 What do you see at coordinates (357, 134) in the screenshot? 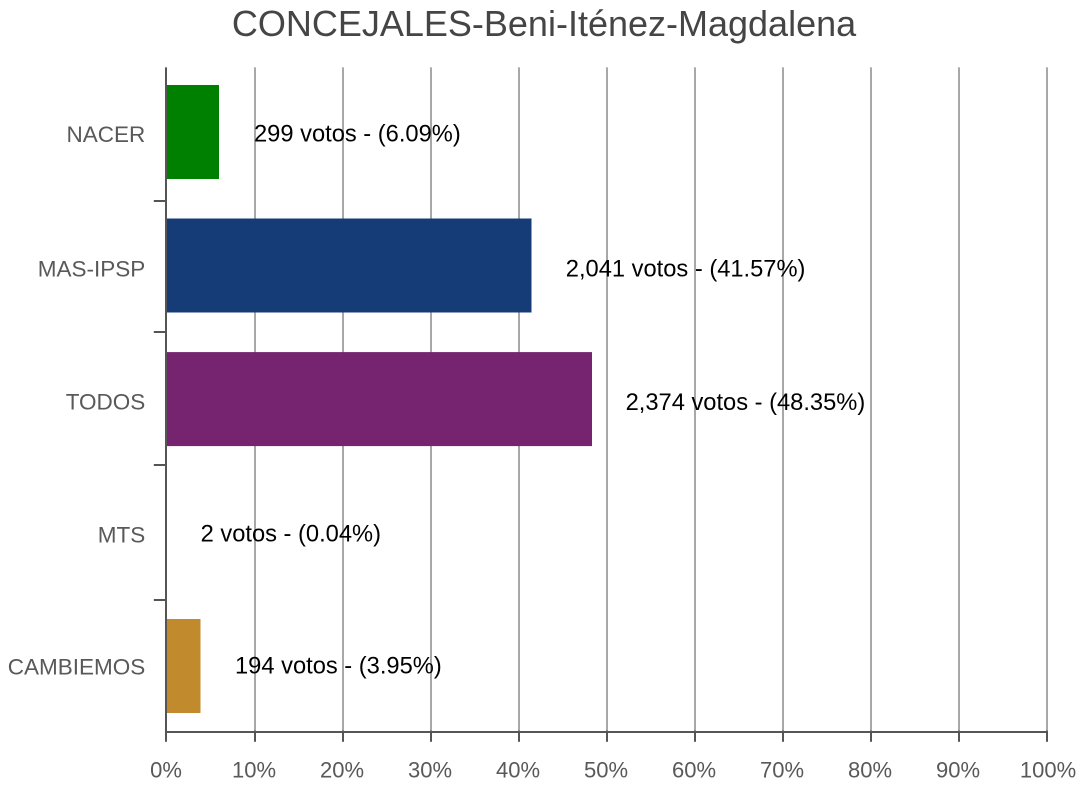
I see `svg-text: 299 votos - (6.09%)` at bounding box center [357, 134].